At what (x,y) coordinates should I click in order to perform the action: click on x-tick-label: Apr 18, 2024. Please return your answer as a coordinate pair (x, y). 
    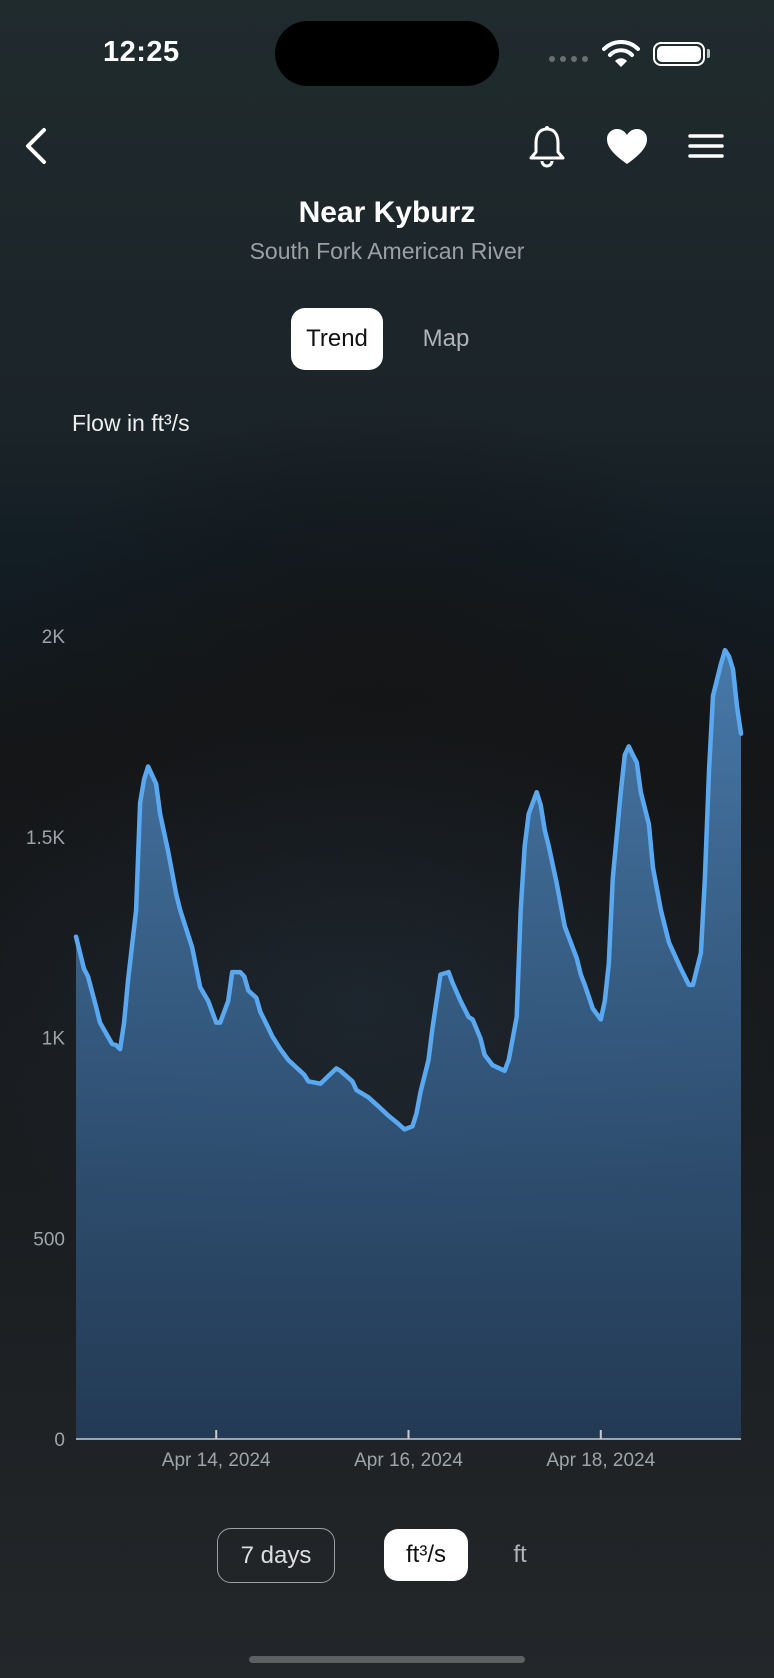
    Looking at the image, I should click on (600, 1460).